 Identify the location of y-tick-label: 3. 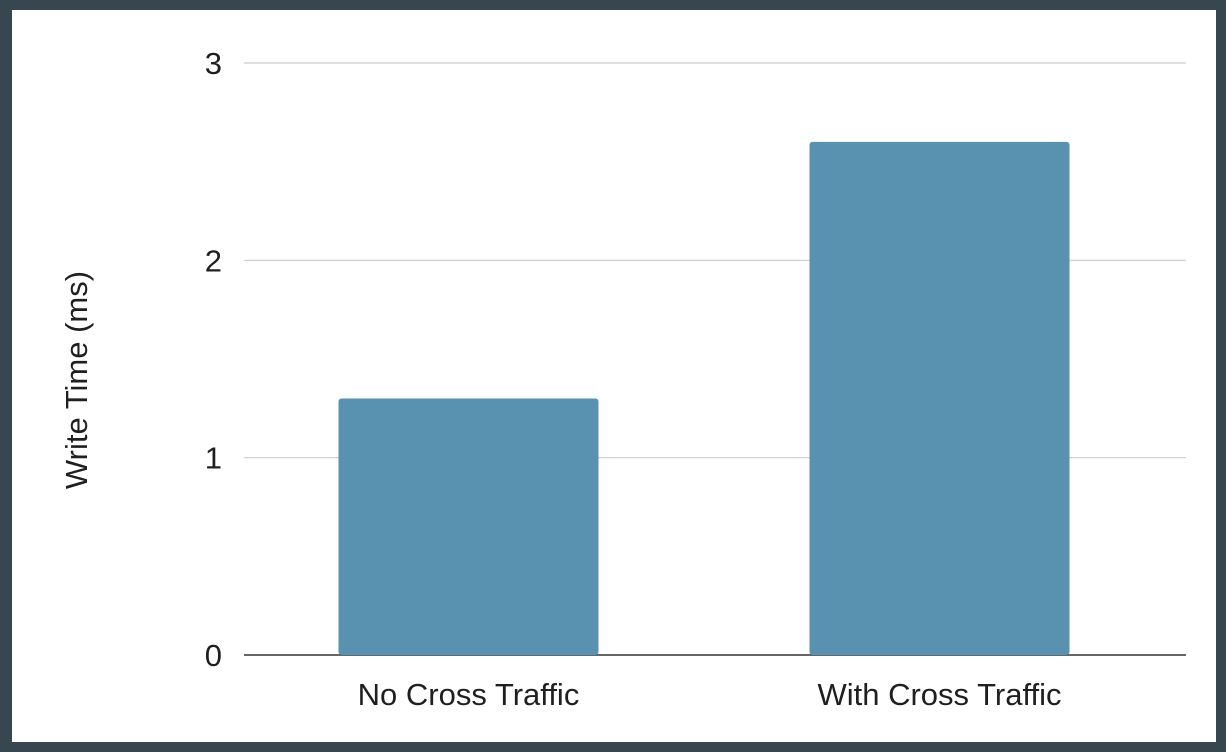
(213, 63).